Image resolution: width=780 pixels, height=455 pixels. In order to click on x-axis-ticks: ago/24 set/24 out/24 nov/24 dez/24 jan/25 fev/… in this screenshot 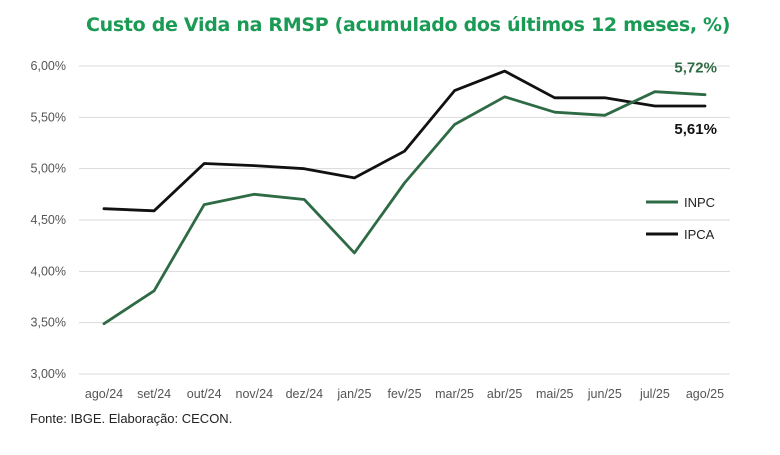, I will do `click(404, 394)`.